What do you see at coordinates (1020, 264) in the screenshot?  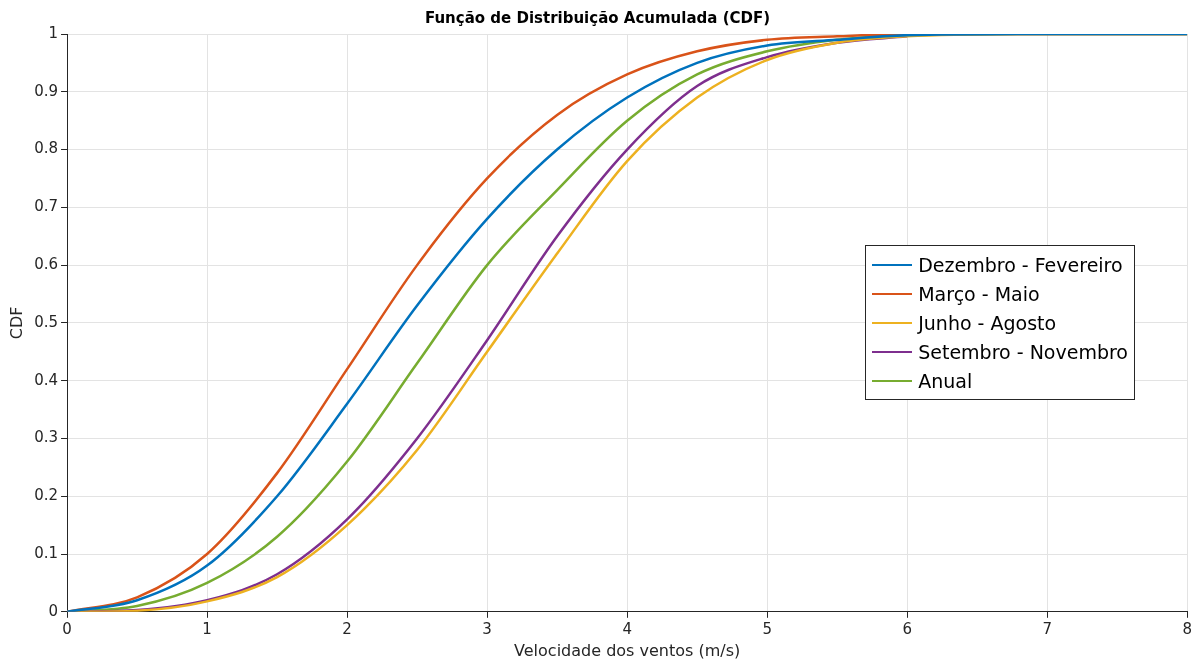 I see `legend-label: Dezembro - Fevereiro` at bounding box center [1020, 264].